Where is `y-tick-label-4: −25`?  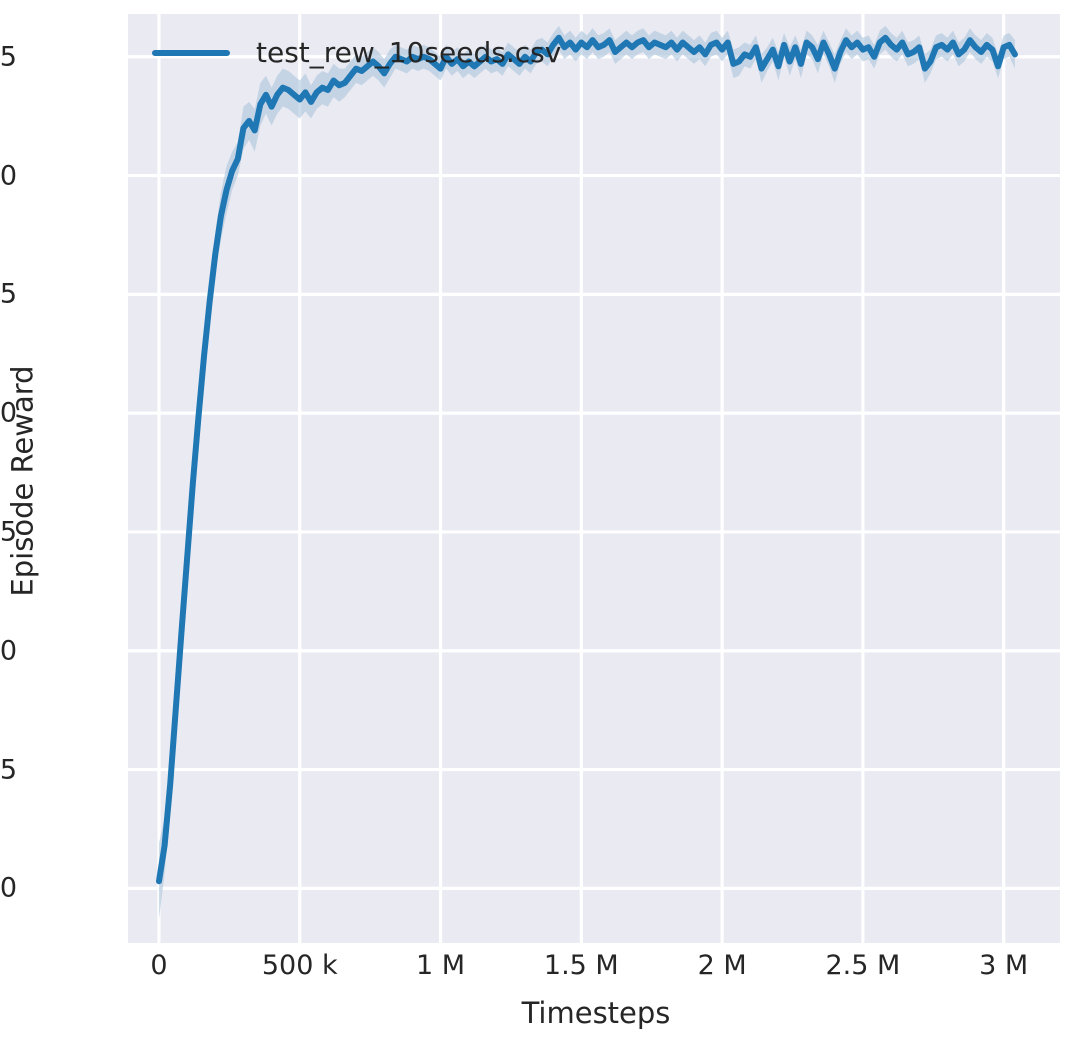 y-tick-label-4: −25 is located at coordinates (8, 532).